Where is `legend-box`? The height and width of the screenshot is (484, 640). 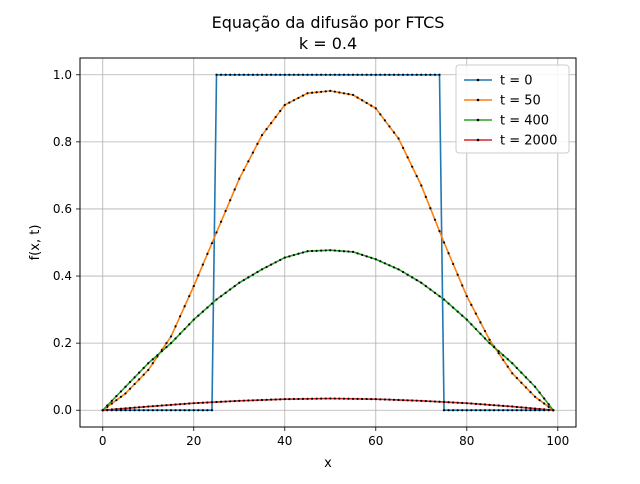
legend-box is located at coordinates (512, 109).